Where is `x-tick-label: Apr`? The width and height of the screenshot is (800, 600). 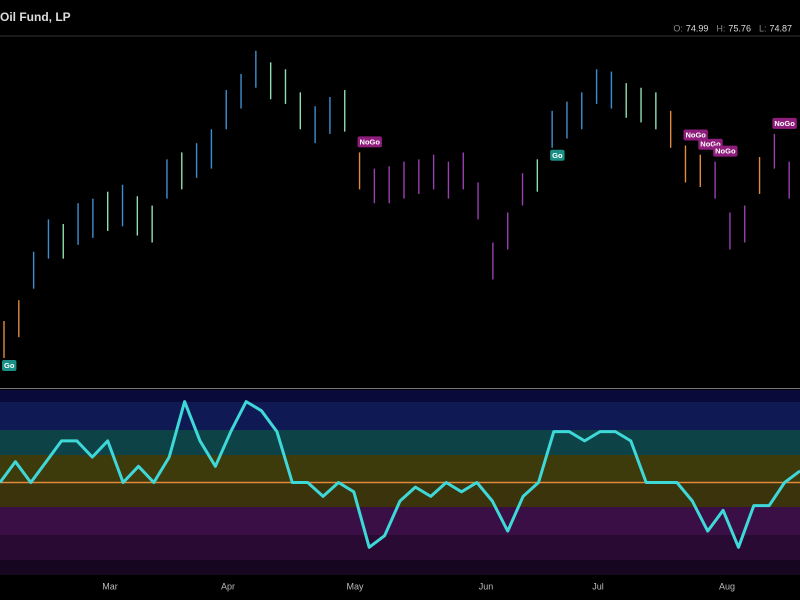
x-tick-label: Apr is located at coordinates (228, 586).